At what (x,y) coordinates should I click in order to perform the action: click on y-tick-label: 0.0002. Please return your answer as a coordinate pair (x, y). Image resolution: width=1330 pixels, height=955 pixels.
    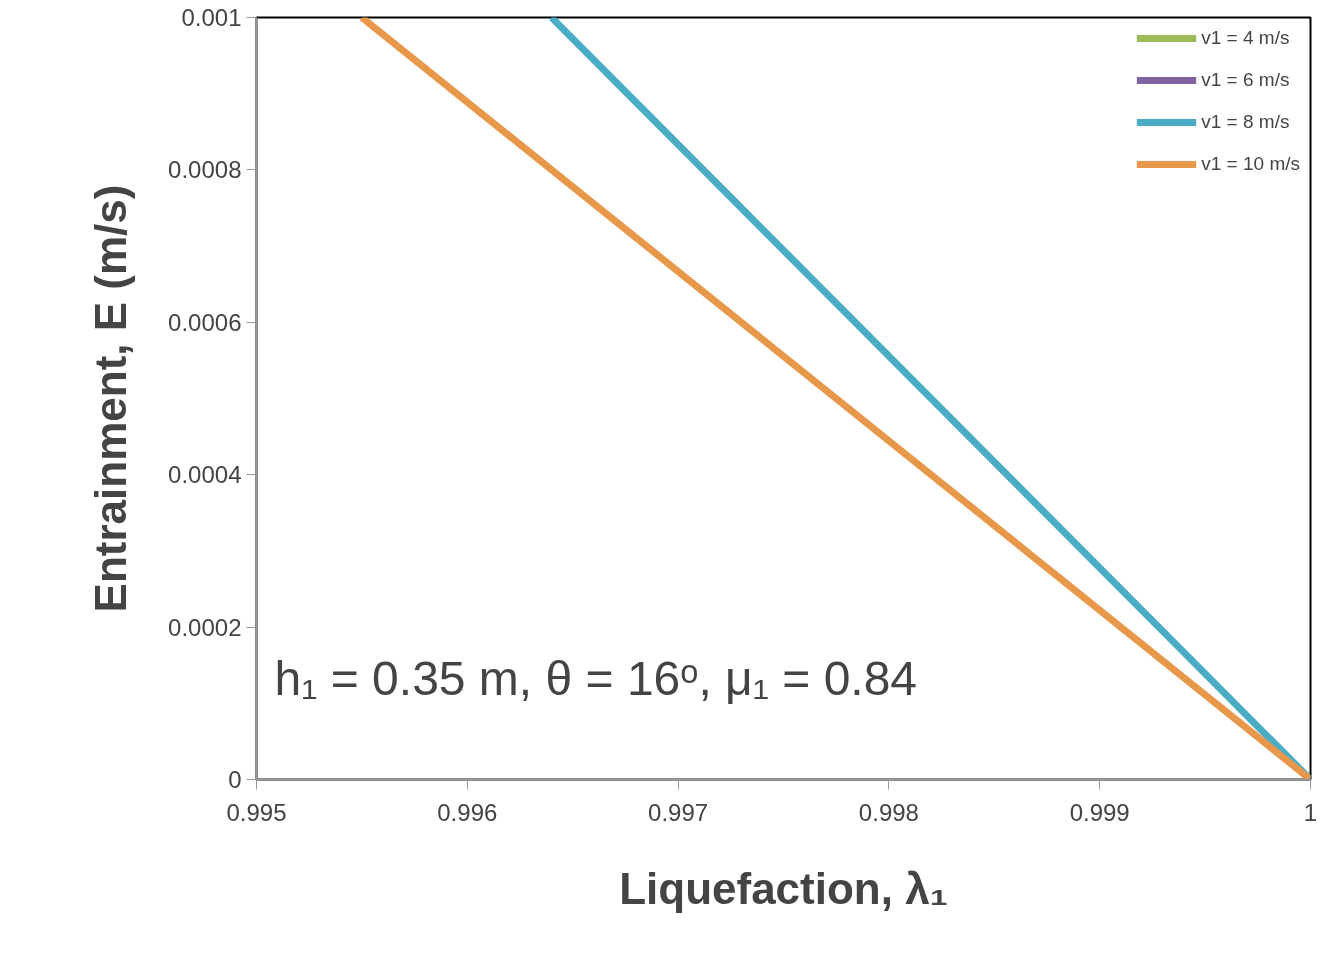
    Looking at the image, I should click on (205, 627).